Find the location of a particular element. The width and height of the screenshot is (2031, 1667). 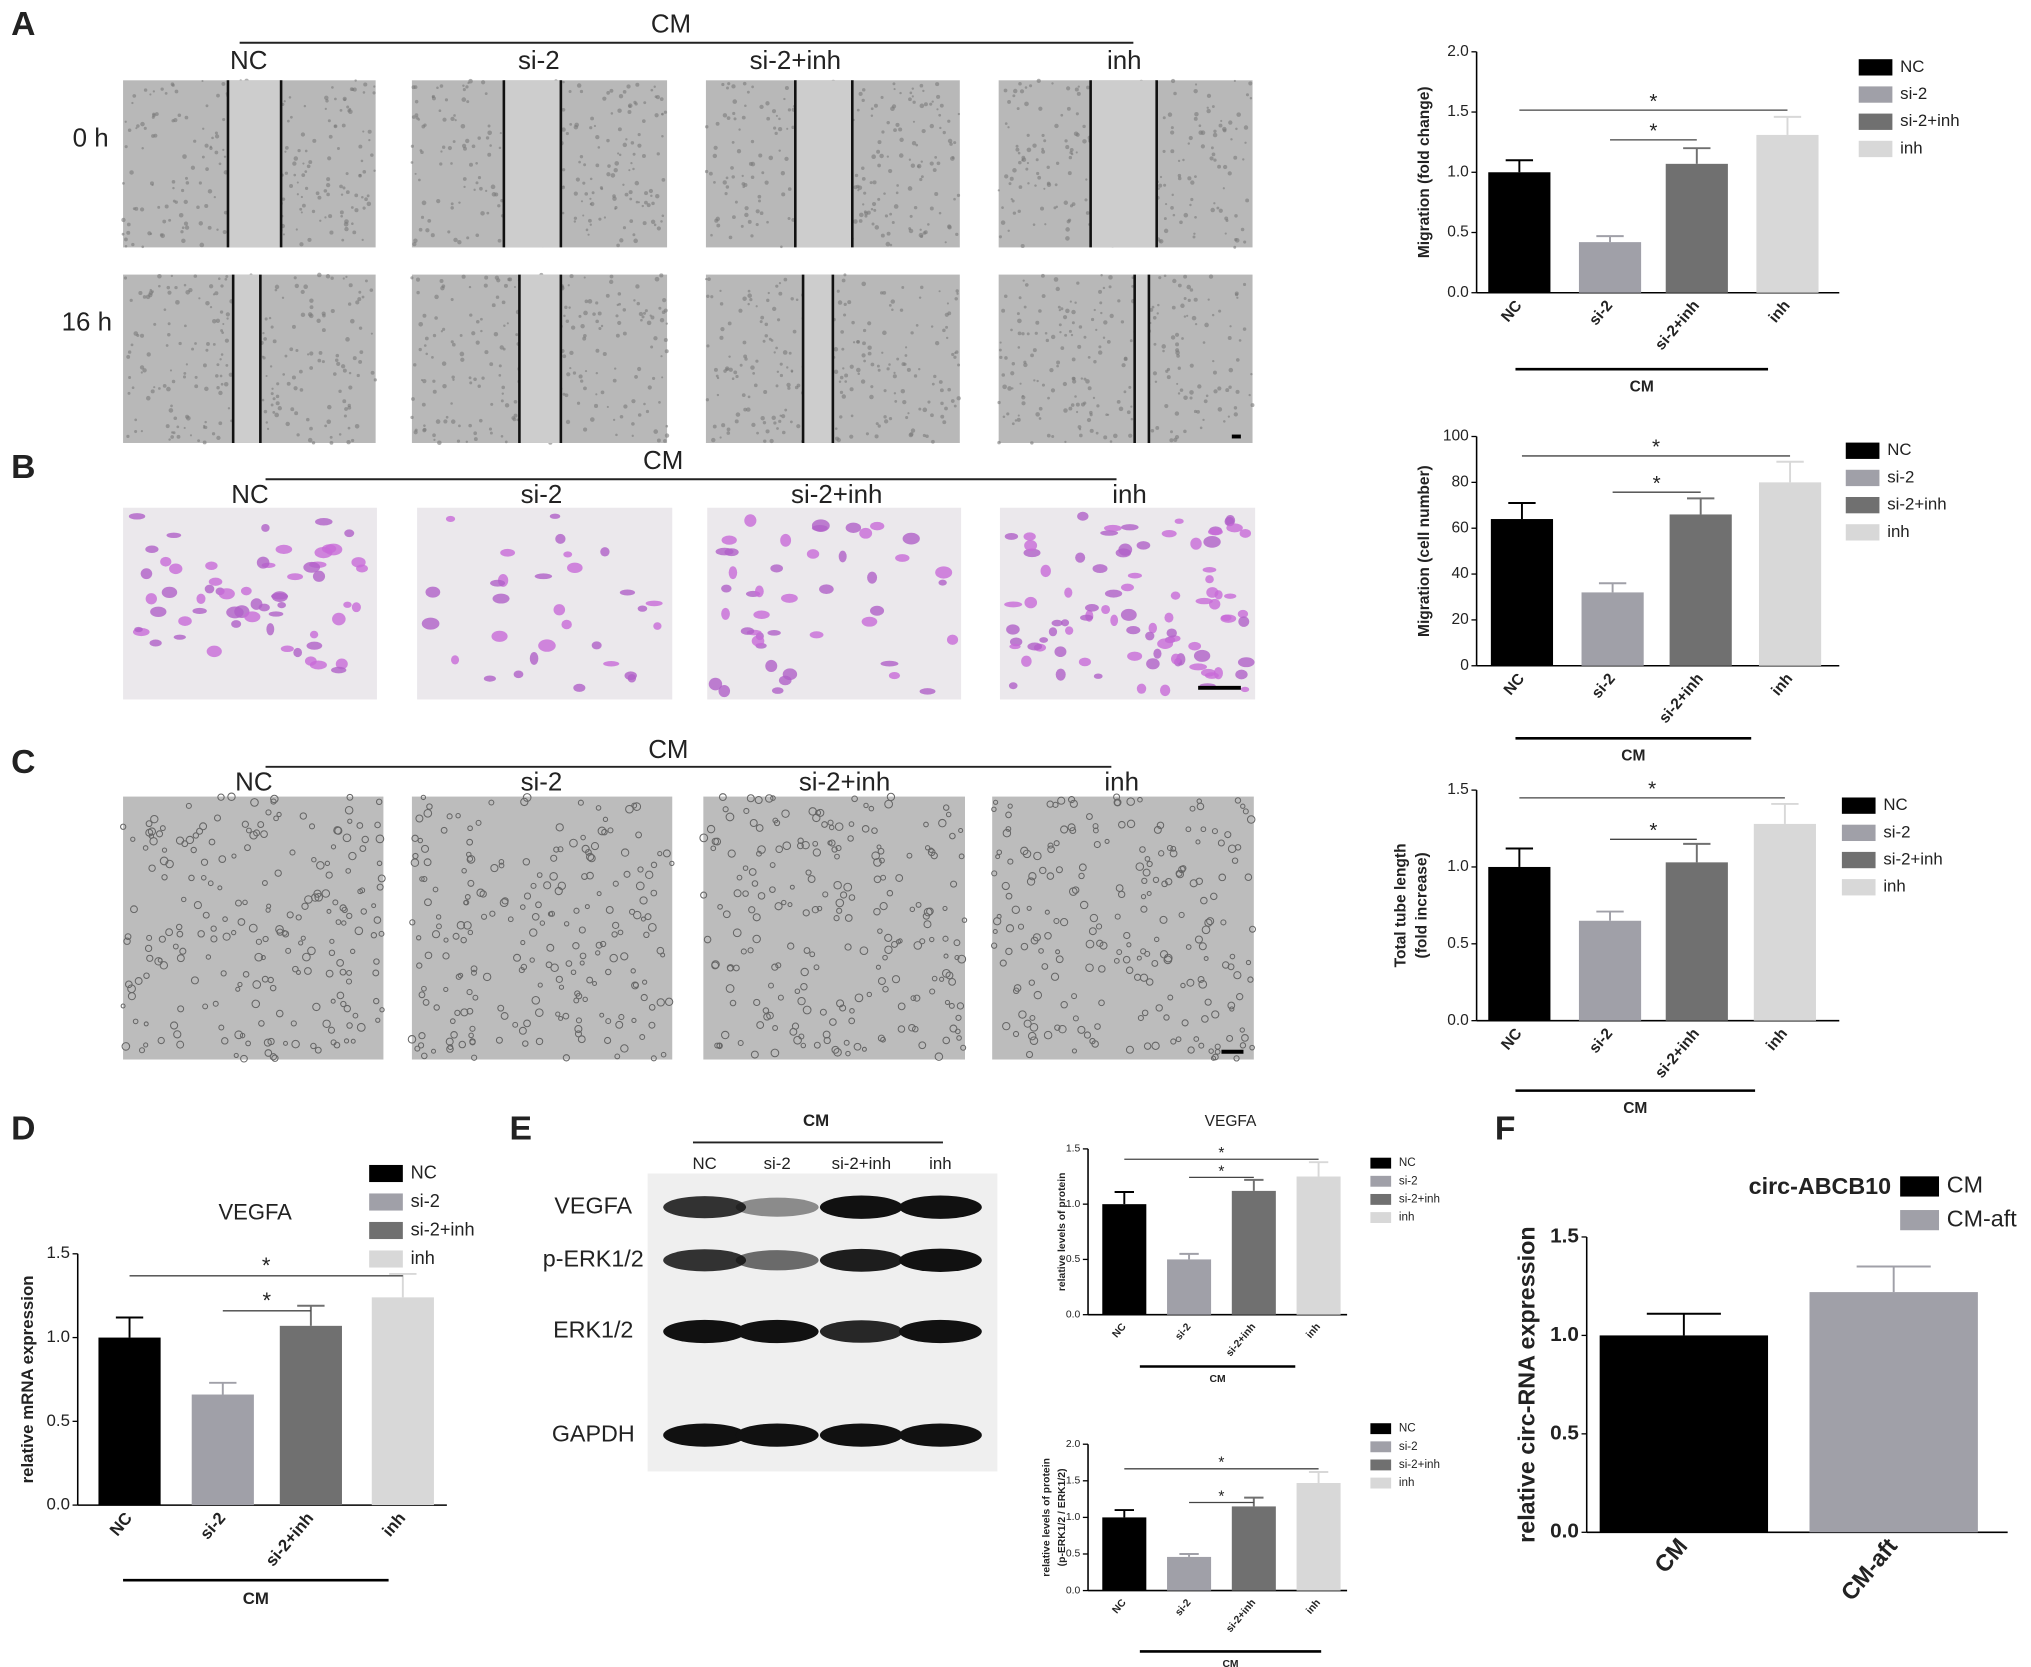

scratch-gap is located at coordinates (247, 358).